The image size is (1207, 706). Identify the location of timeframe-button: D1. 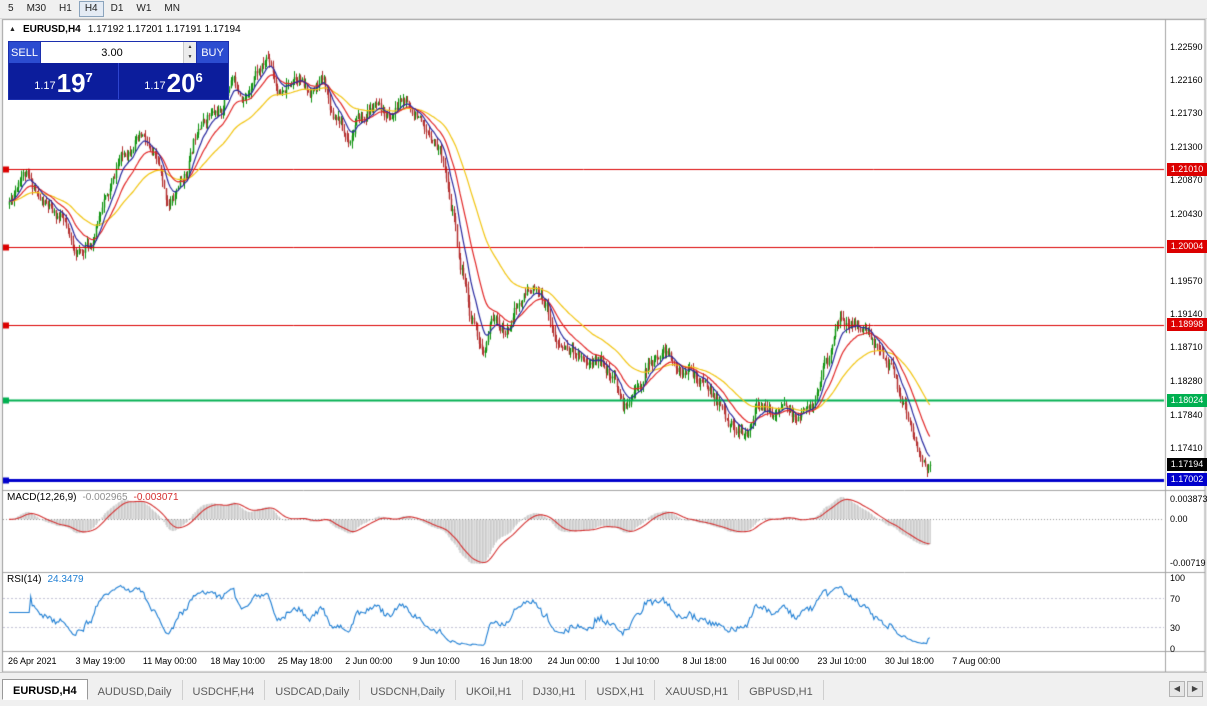
(117, 9).